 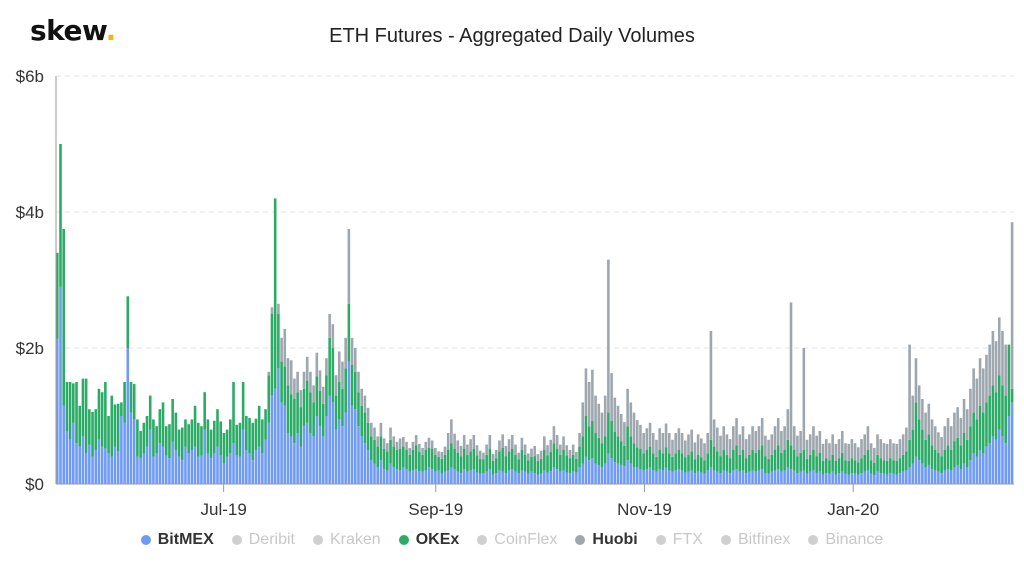 I want to click on legend-item-deribit: Deribit, so click(x=263, y=540).